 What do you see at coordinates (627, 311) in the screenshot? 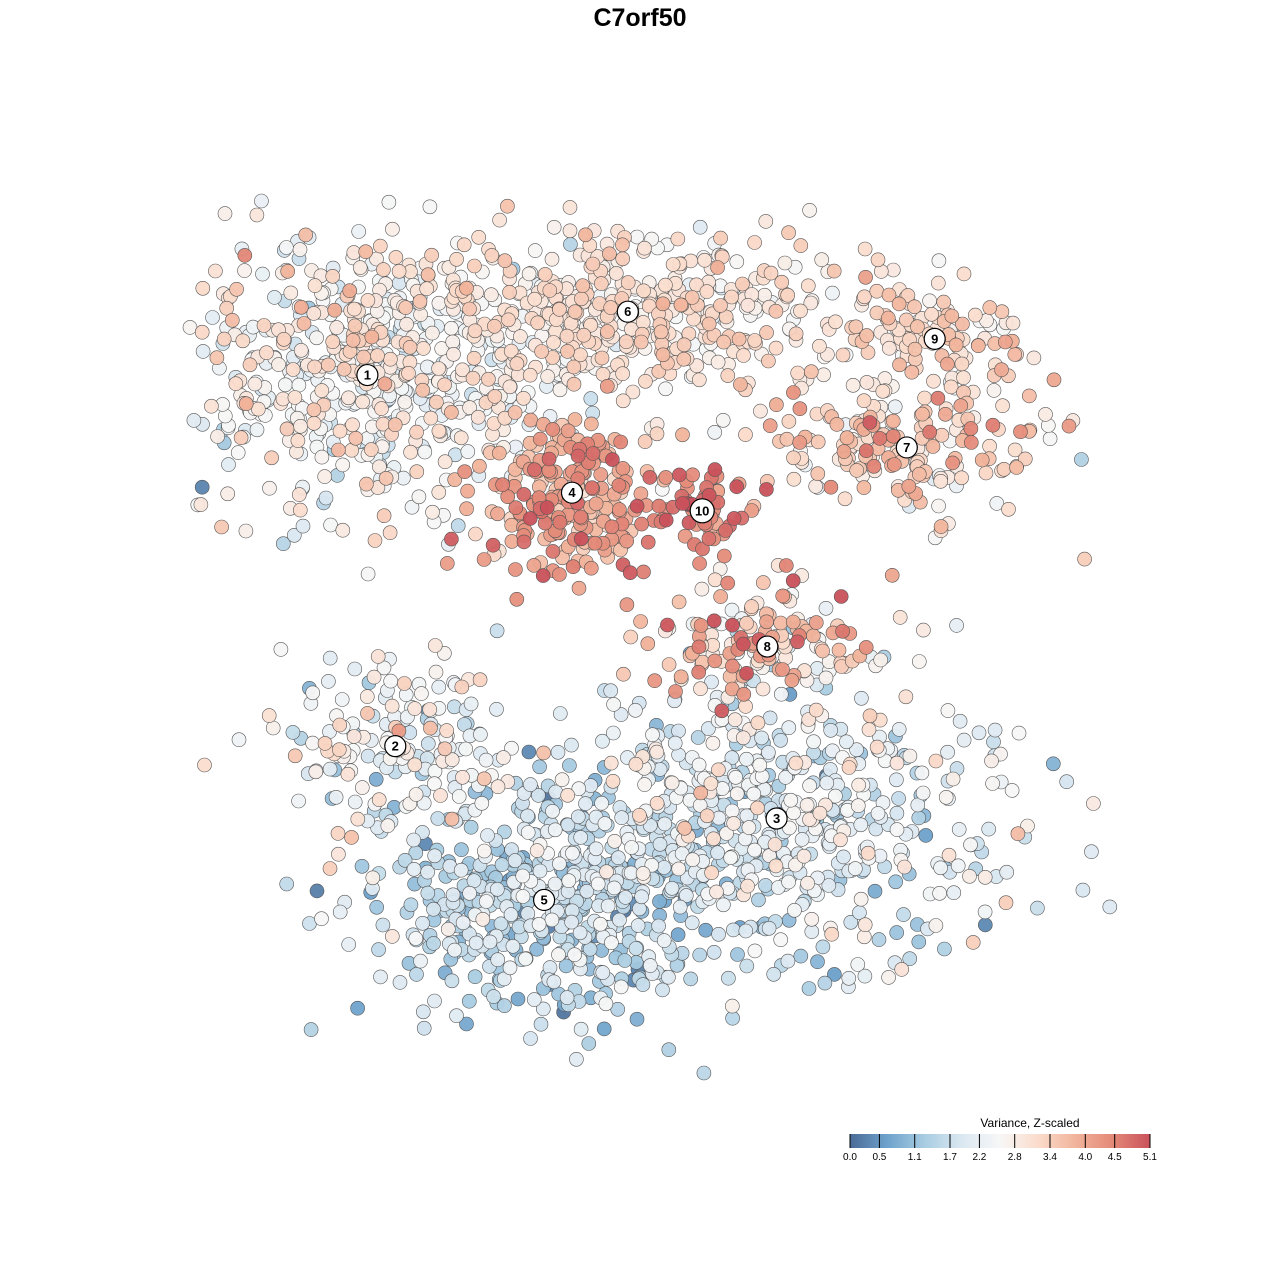
I see `cluster-label-badge` at bounding box center [627, 311].